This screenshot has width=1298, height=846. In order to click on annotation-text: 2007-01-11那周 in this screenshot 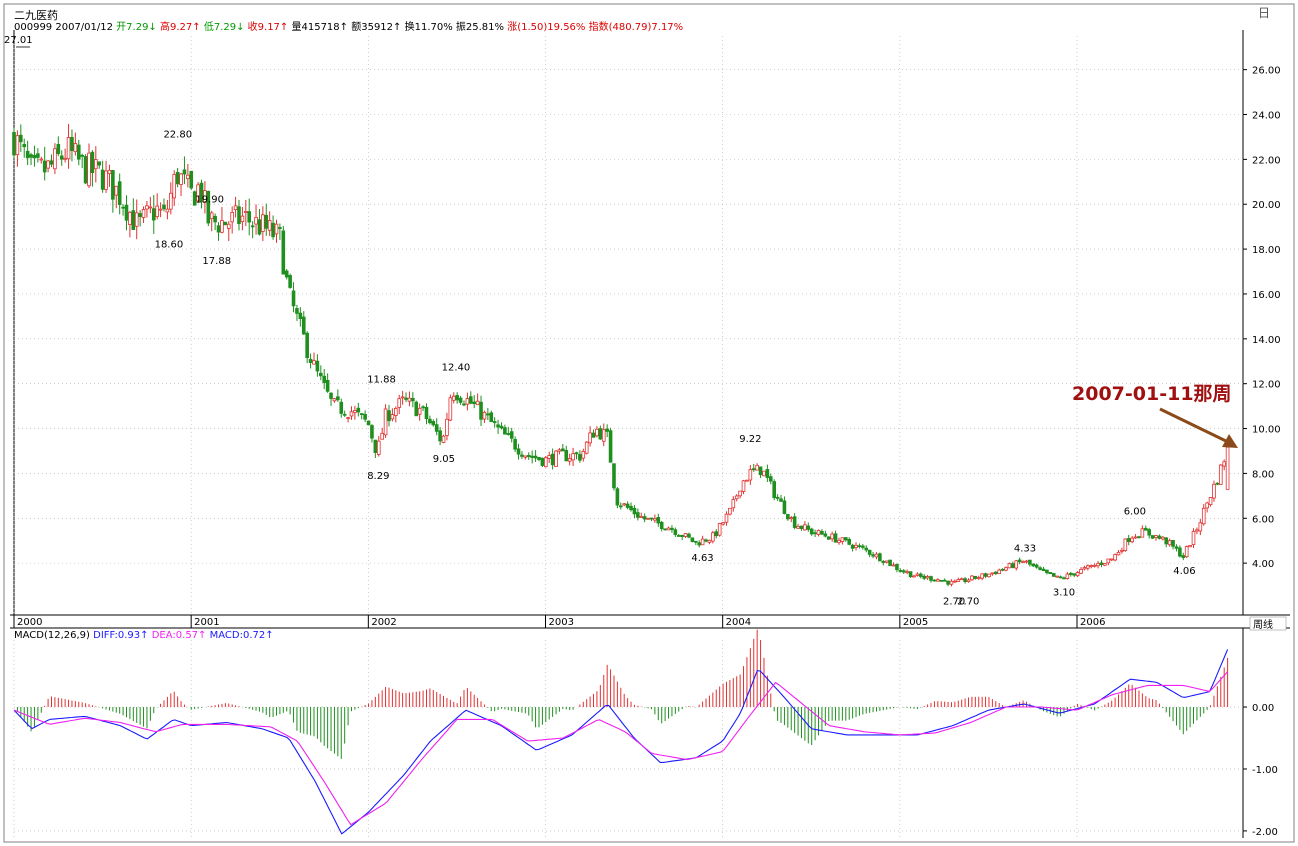, I will do `click(1152, 394)`.